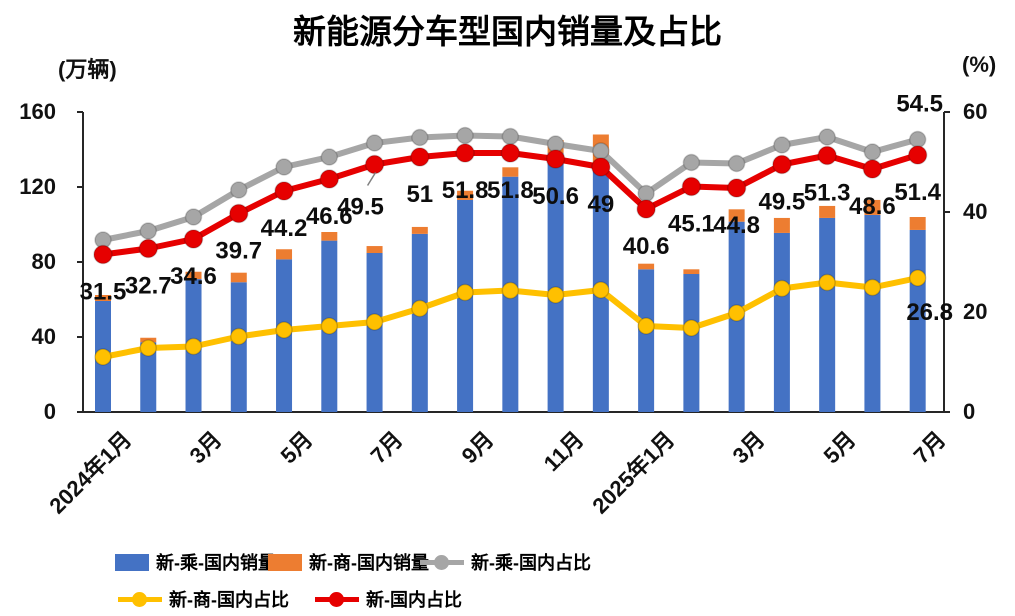 This screenshot has width=1015, height=616. What do you see at coordinates (371, 179) in the screenshot?
I see `label-leader-line` at bounding box center [371, 179].